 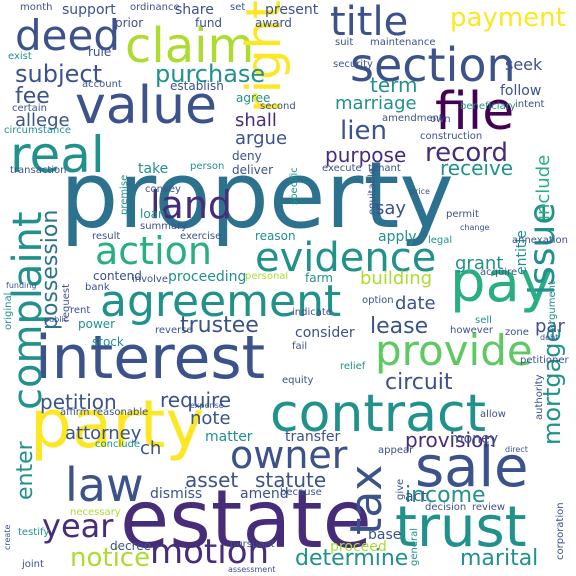 I want to click on word-motion: motion, so click(x=210, y=552).